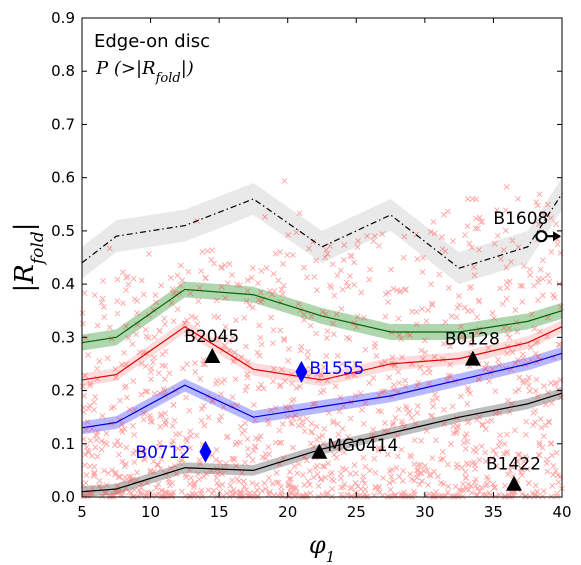 This screenshot has width=581, height=565. I want to click on marker-b1422, so click(514, 483).